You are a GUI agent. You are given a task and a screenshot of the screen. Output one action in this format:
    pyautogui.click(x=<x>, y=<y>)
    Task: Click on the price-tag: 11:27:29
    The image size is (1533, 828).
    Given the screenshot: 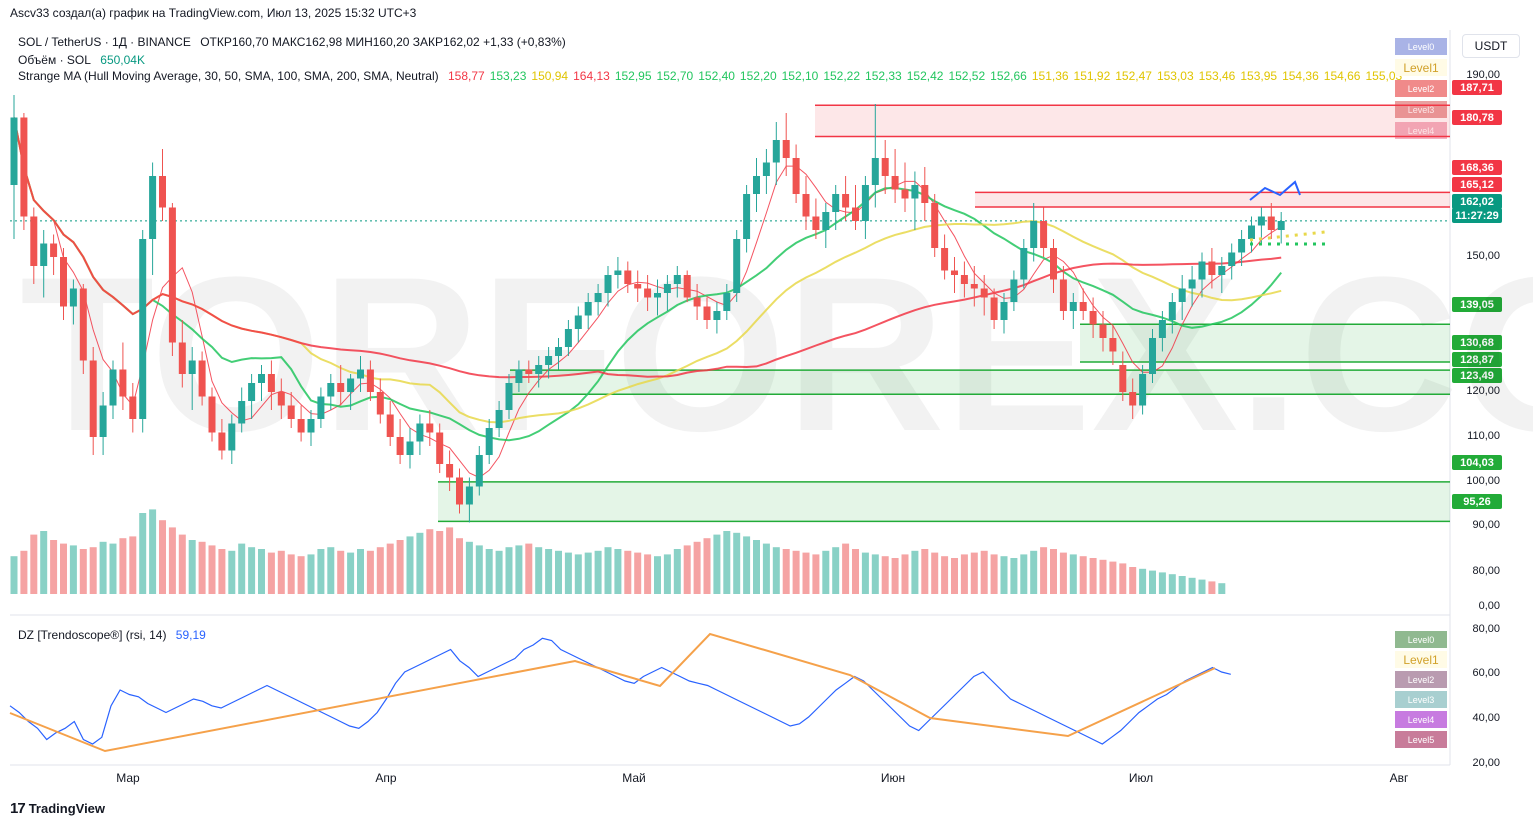 What is the action you would take?
    pyautogui.click(x=1477, y=215)
    